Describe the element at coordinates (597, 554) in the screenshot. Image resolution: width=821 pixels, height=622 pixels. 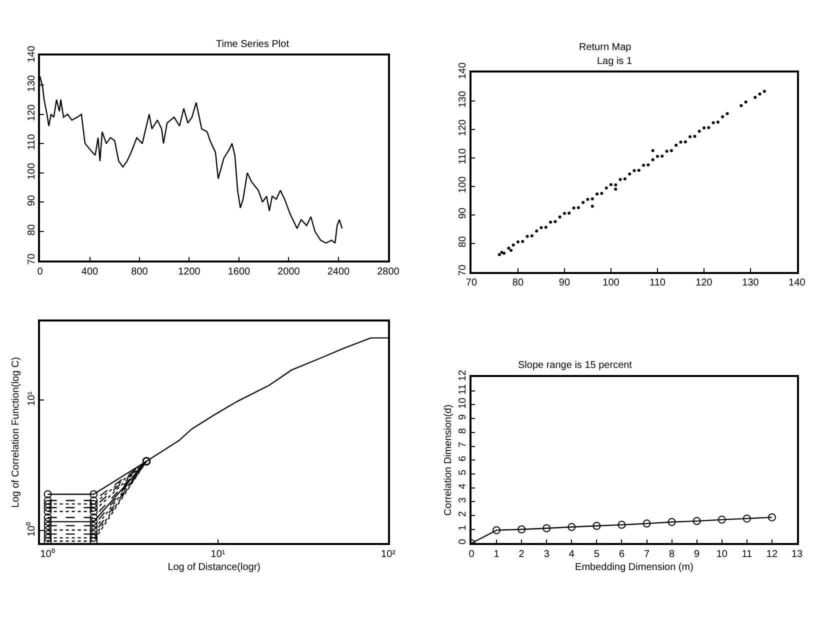
I see `x-tick-label: 5` at that location.